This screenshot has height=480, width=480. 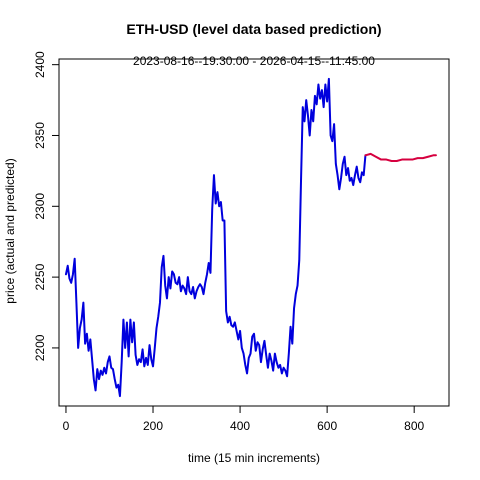 I want to click on x-tick-label: 400, so click(x=240, y=426).